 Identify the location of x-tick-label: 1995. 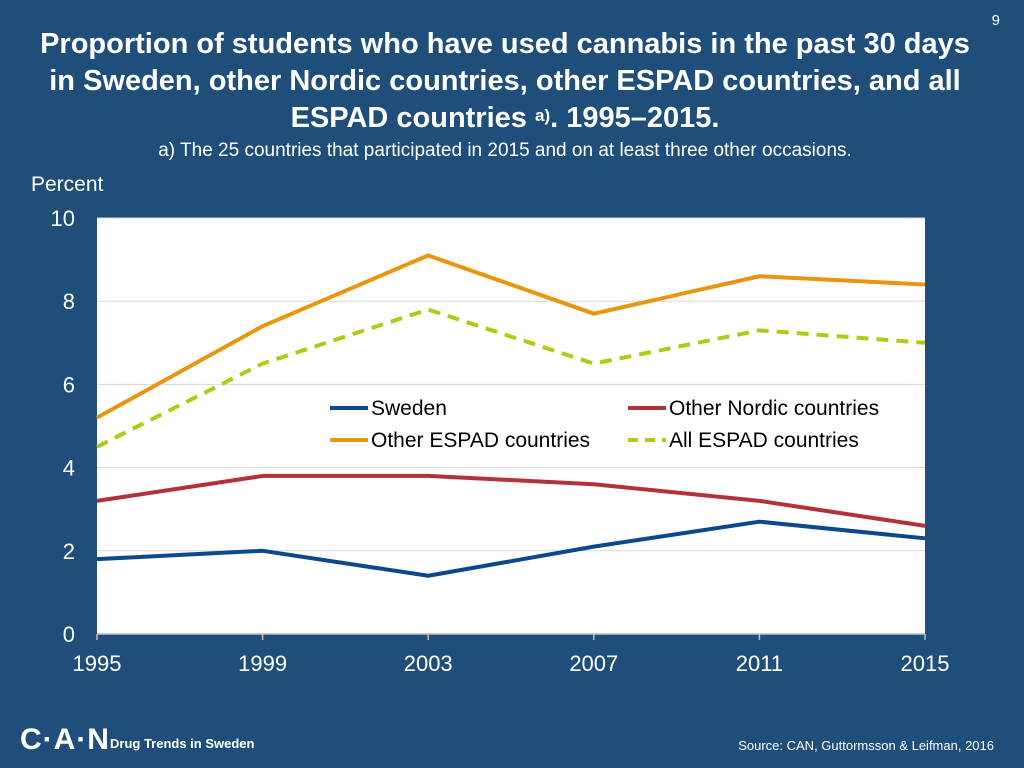
(97, 663).